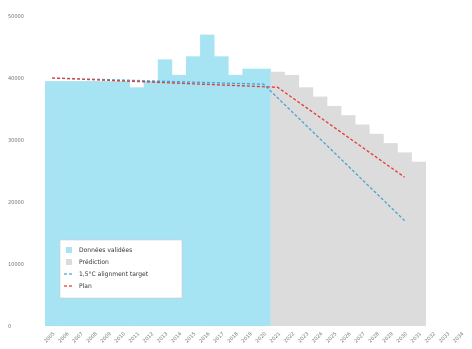 This screenshot has height=349, width=472. I want to click on x-tick-label: 2034, so click(458, 337).